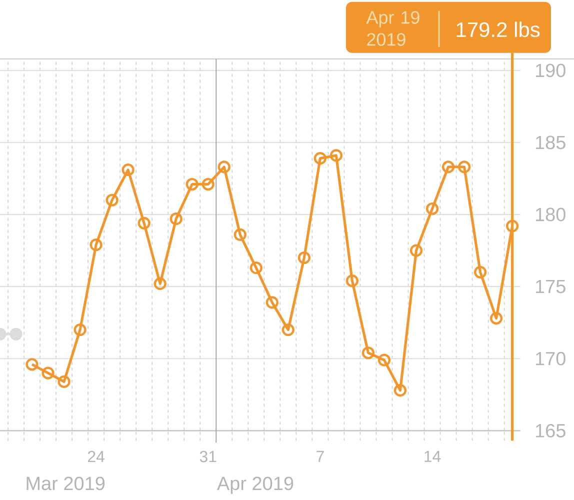 The height and width of the screenshot is (500, 574). I want to click on text: Mar 2019, so click(65, 483).